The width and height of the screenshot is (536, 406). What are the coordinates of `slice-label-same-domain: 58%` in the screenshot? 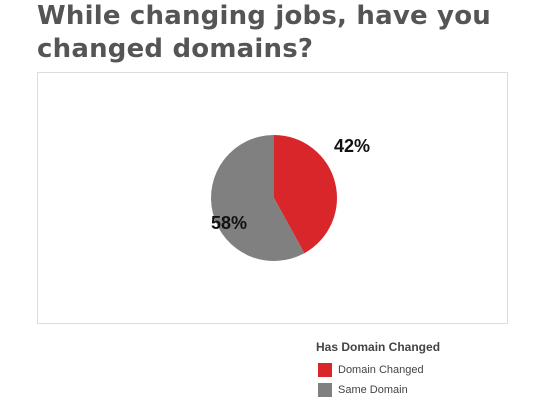 It's located at (229, 223).